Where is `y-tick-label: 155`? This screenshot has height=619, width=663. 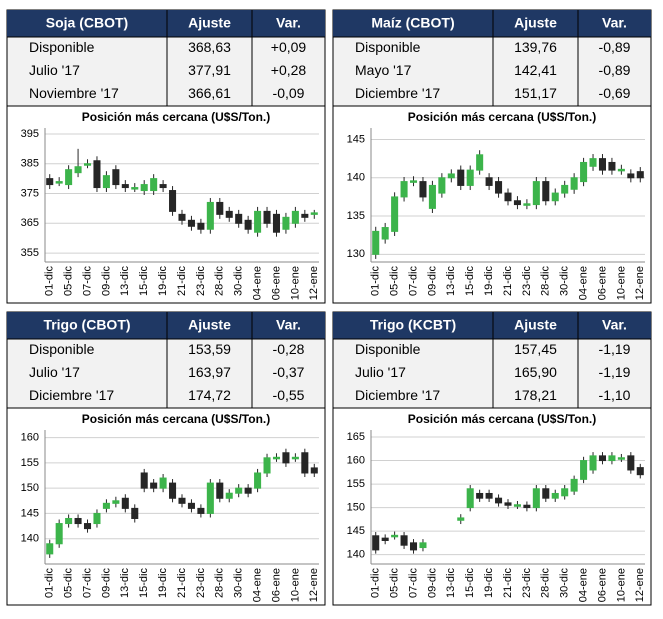
y-tick-label: 155 is located at coordinates (30, 463).